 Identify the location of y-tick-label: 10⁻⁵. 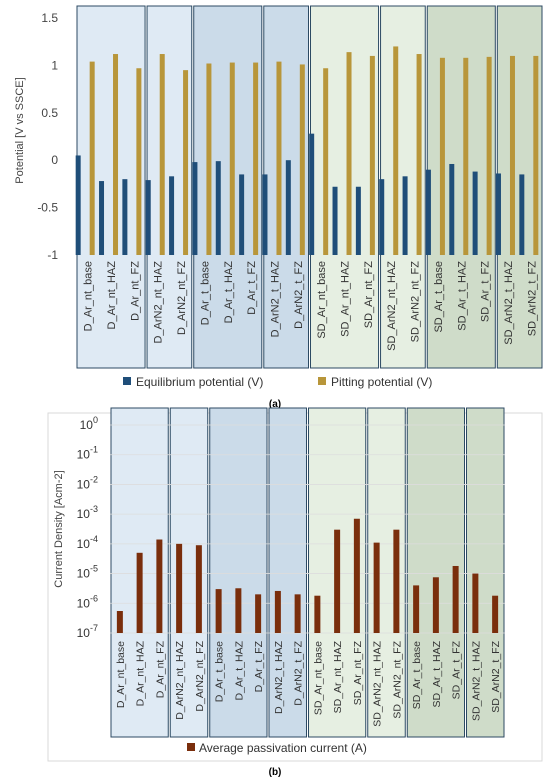
(87, 572).